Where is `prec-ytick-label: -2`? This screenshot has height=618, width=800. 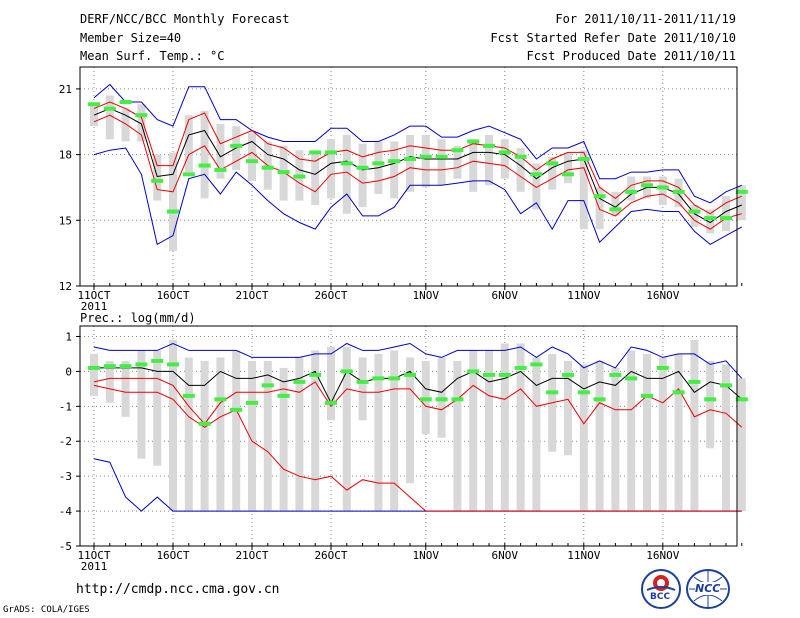
prec-ytick-label: -2 is located at coordinates (65, 441).